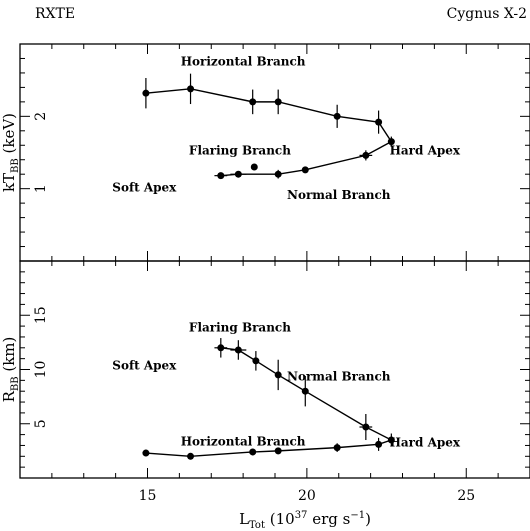  I want to click on x-tick-label: 15, so click(148, 496).